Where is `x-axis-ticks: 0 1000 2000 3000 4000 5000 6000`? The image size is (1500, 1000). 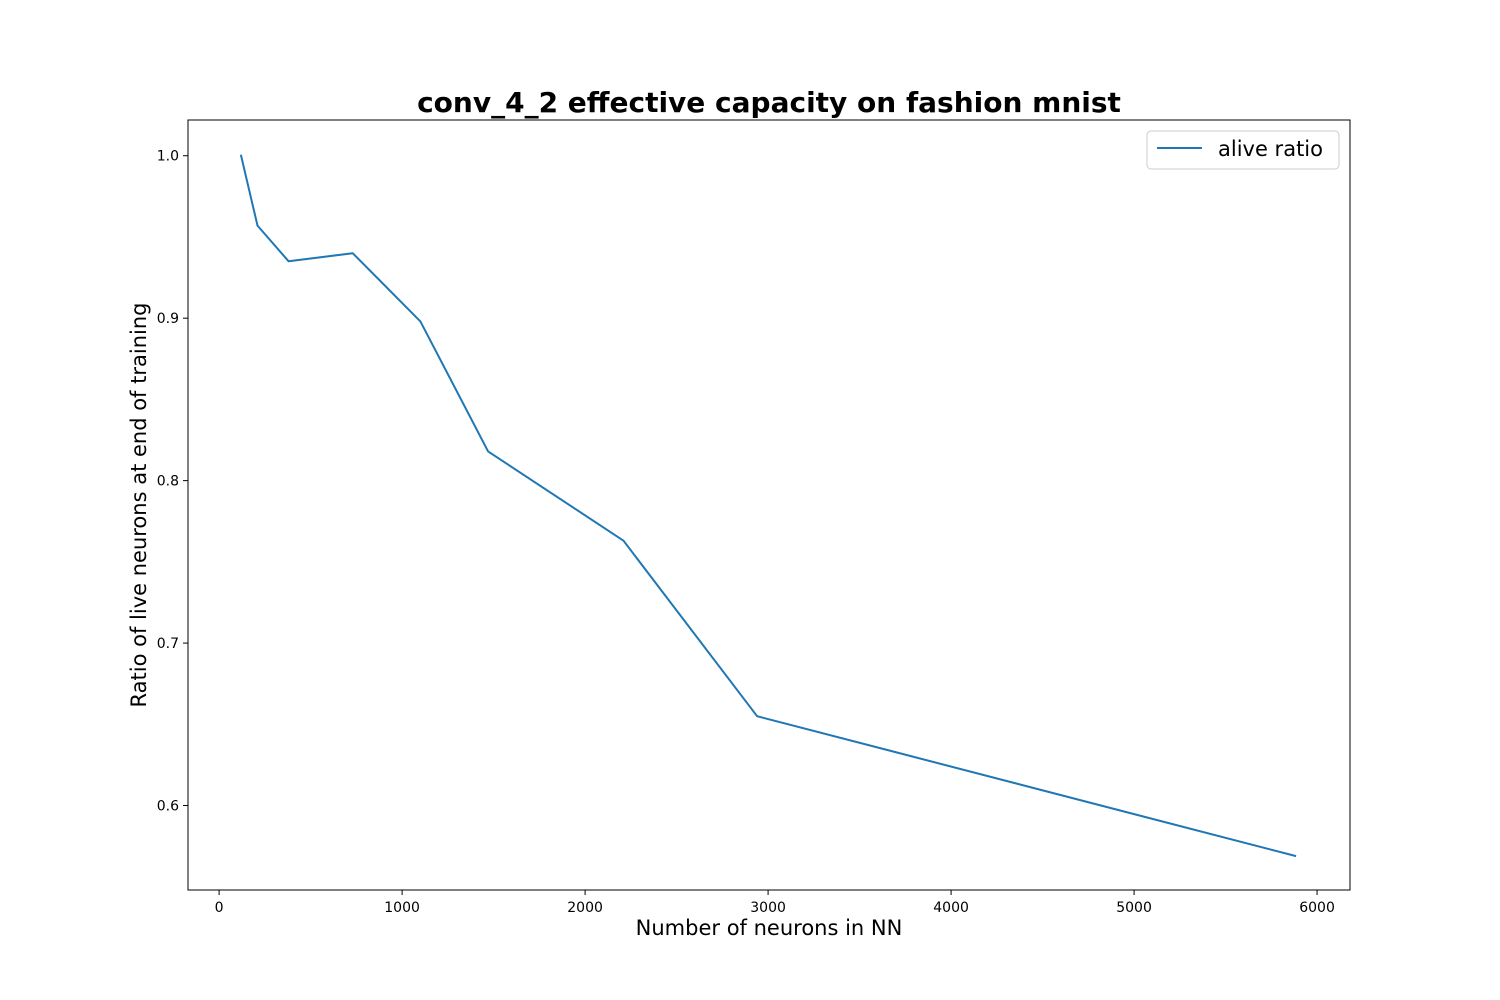 x-axis-ticks: 0 1000 2000 3000 4000 5000 6000 is located at coordinates (775, 903).